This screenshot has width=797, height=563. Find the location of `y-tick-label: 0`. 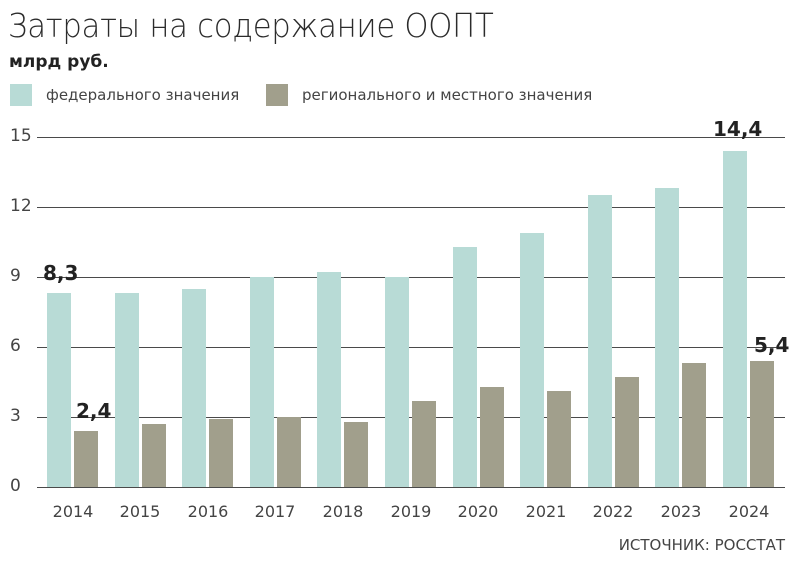

y-tick-label: 0 is located at coordinates (15, 486).